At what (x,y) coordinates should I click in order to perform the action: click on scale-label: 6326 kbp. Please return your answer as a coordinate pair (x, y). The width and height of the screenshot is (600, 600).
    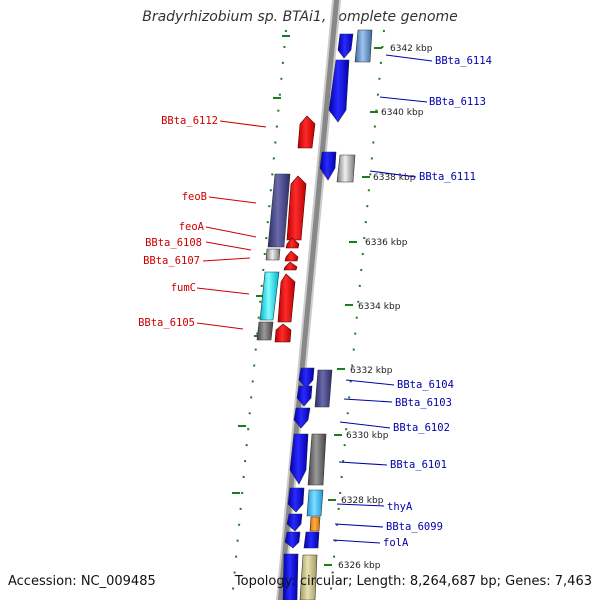
    Looking at the image, I should click on (359, 566).